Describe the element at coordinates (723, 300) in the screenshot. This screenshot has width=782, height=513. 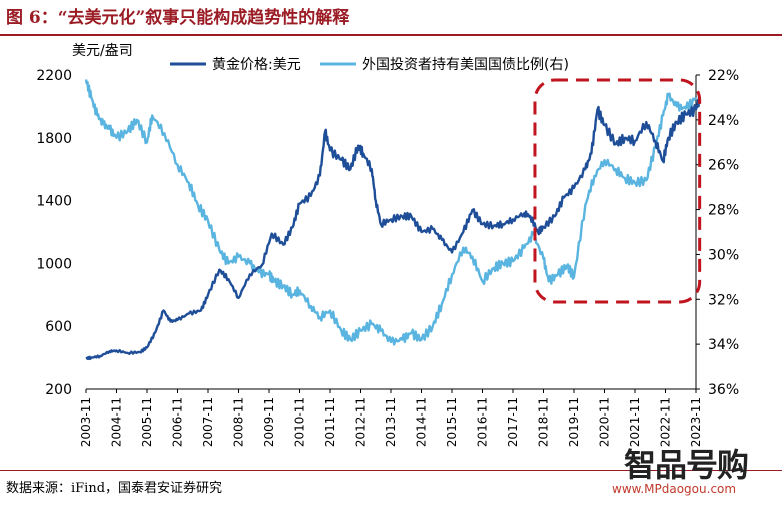
I see `right-tick-label: 32%` at that location.